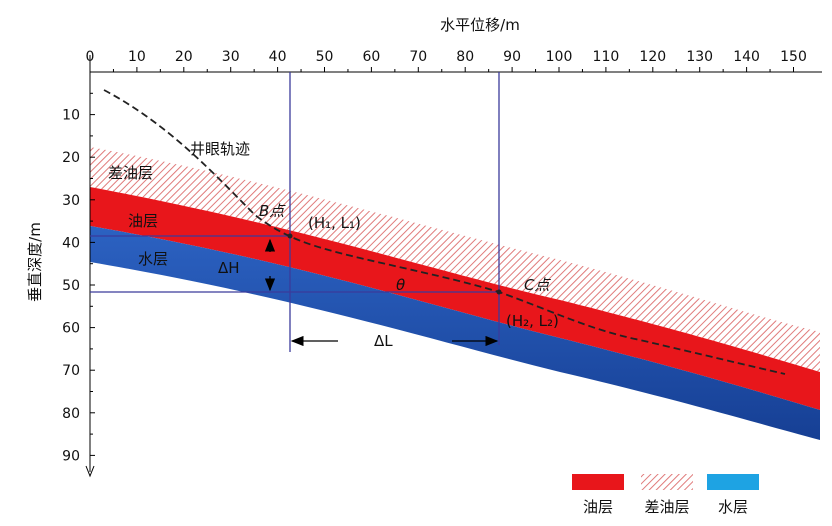  I want to click on point-b-marker, so click(290, 236).